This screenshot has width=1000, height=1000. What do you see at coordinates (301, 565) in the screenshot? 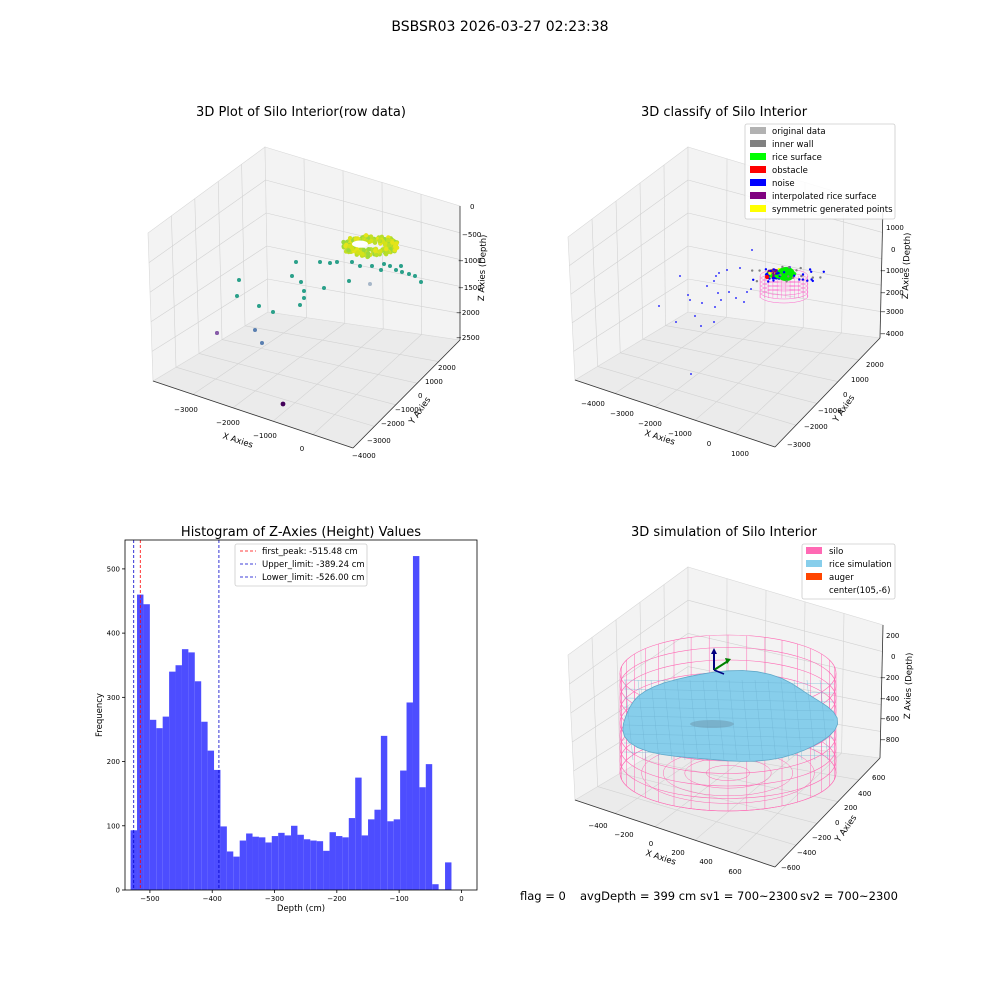
I see `histogram-legend-frame` at bounding box center [301, 565].